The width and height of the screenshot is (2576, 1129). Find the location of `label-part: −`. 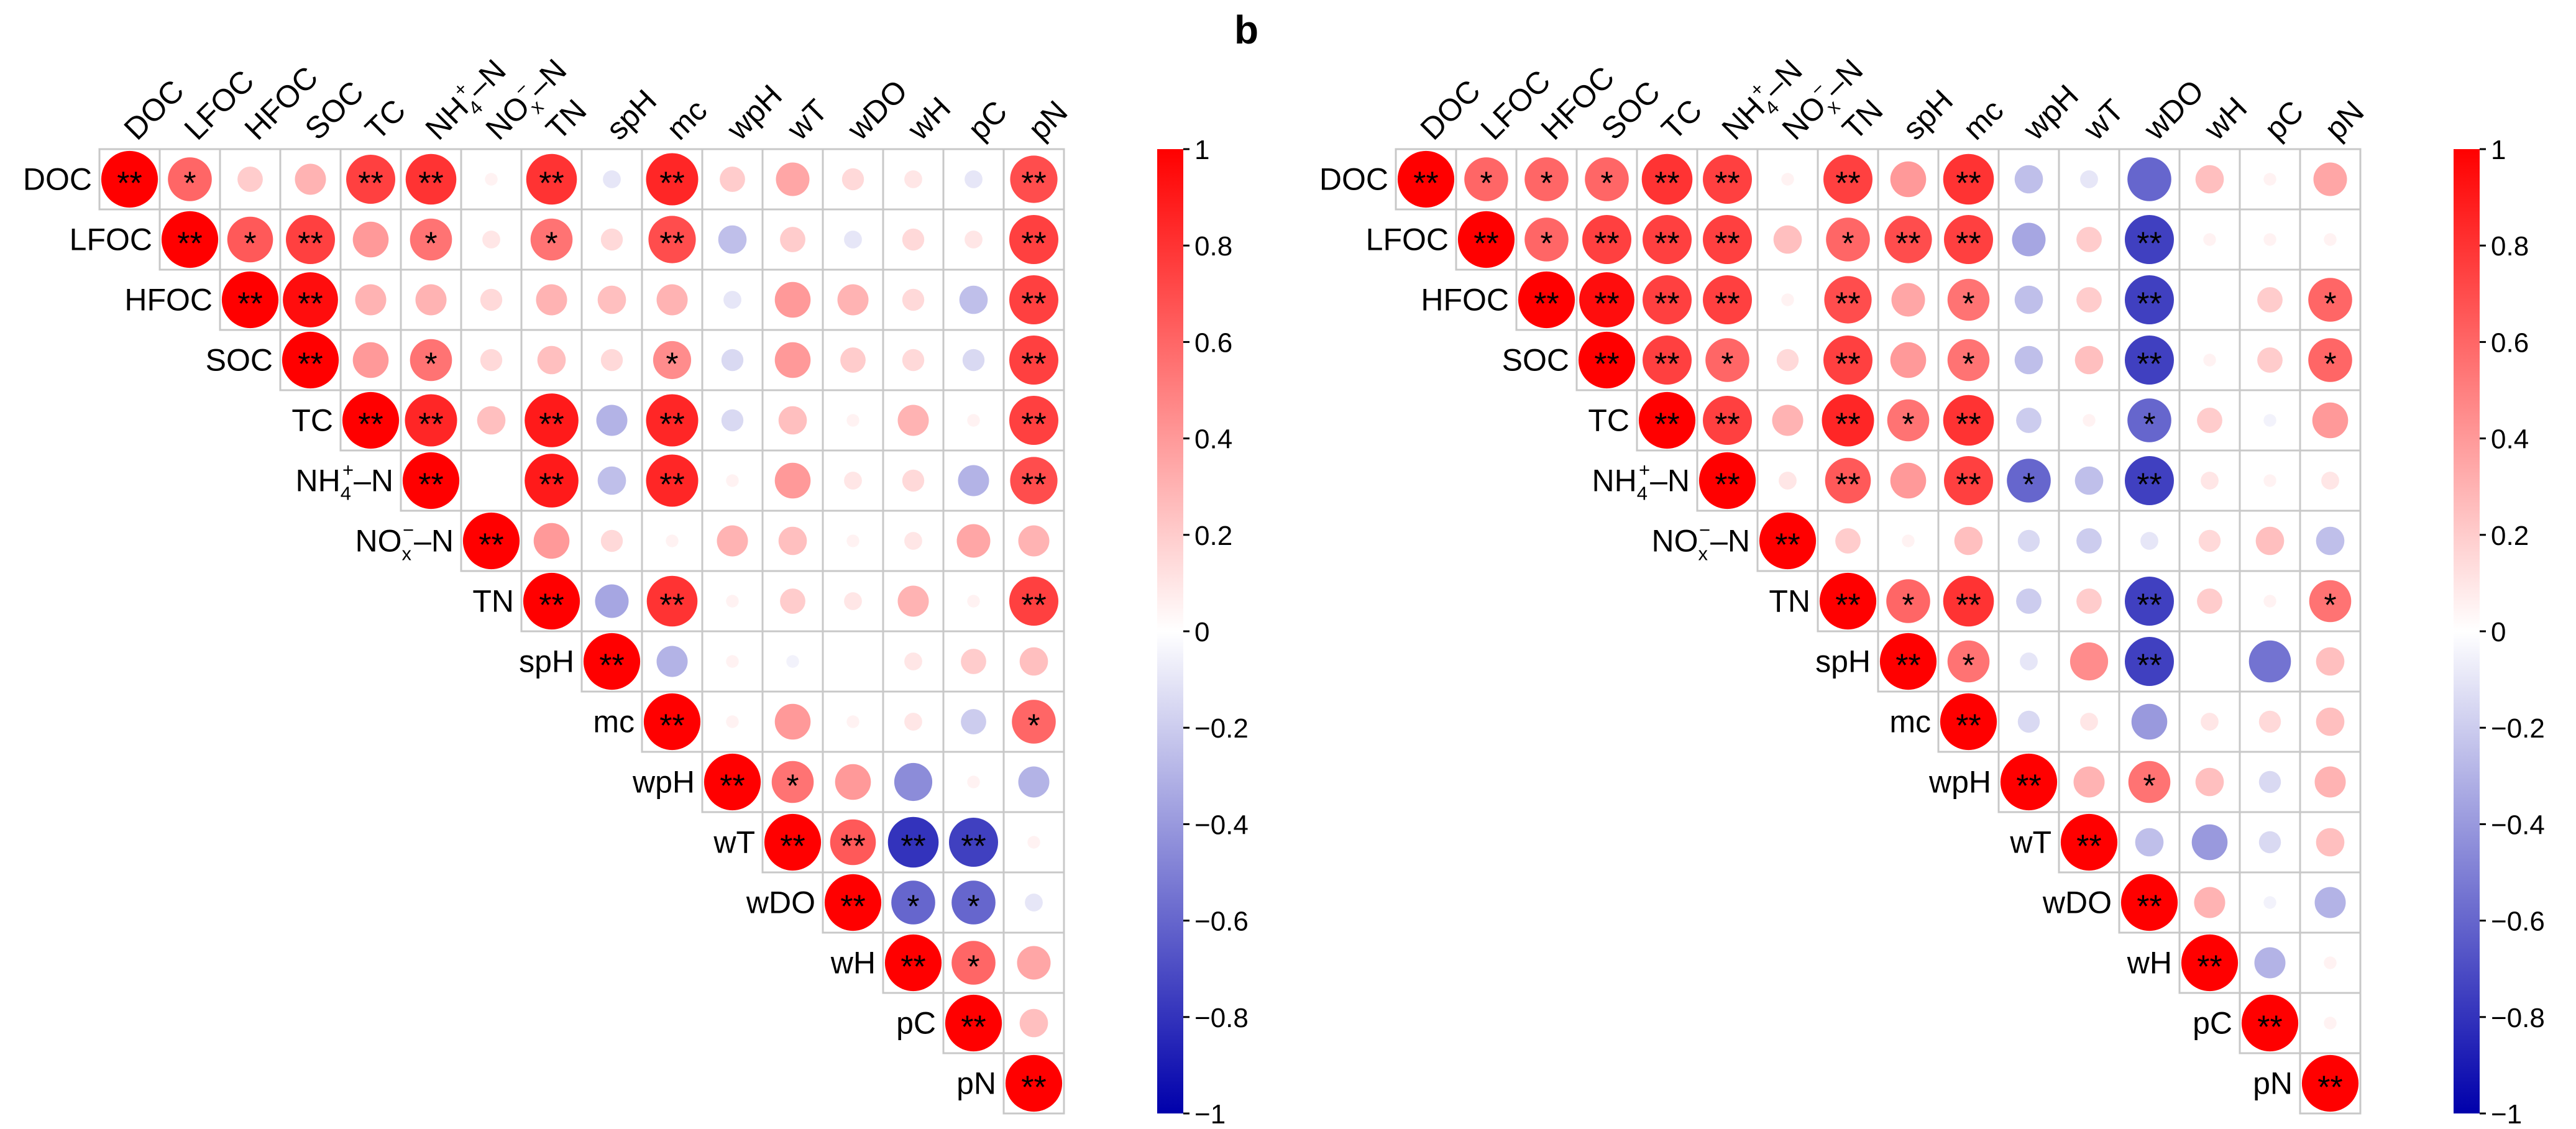

label-part: − is located at coordinates (1704, 530).